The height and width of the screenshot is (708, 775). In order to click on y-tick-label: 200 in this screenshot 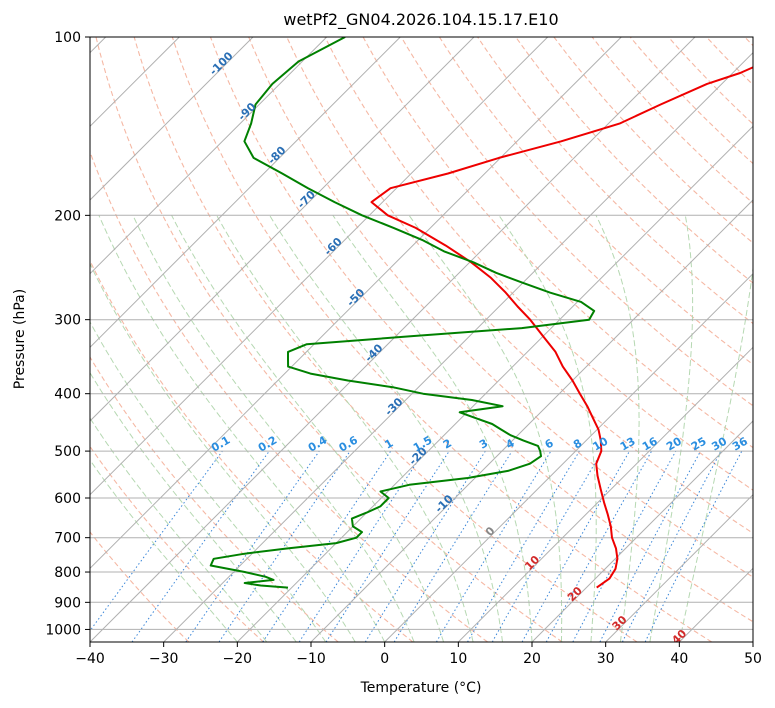, I will do `click(67, 216)`.